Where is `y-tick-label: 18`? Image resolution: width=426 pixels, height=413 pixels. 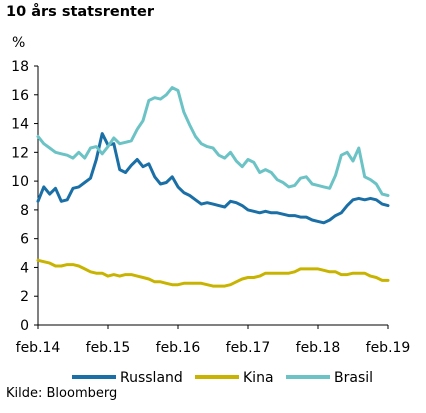 y-tick-label: 18 is located at coordinates (20, 67).